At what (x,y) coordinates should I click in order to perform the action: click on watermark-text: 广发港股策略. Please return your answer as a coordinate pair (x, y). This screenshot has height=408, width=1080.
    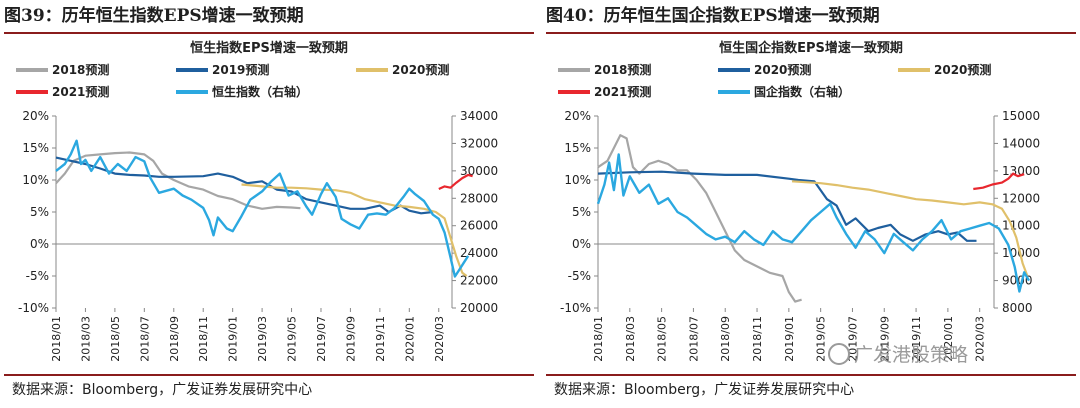
    Looking at the image, I should click on (911, 355).